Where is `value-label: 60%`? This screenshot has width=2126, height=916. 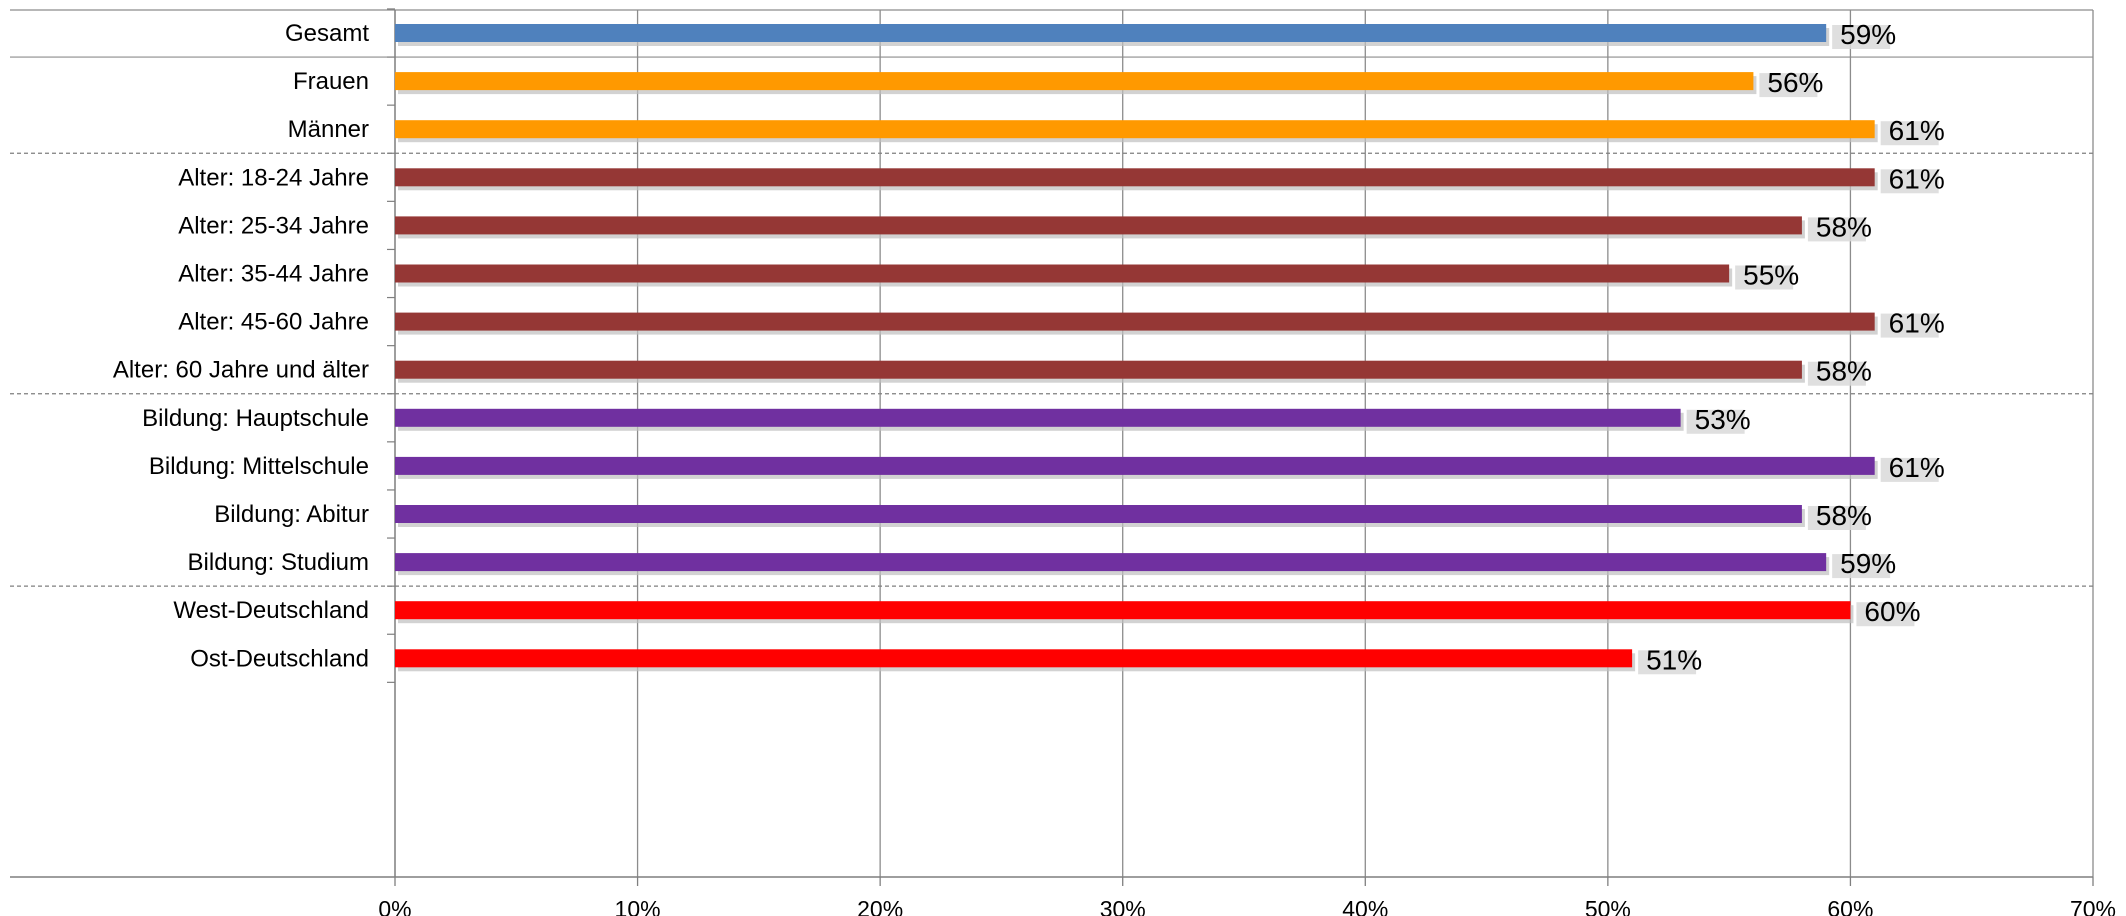 value-label: 60% is located at coordinates (1892, 611).